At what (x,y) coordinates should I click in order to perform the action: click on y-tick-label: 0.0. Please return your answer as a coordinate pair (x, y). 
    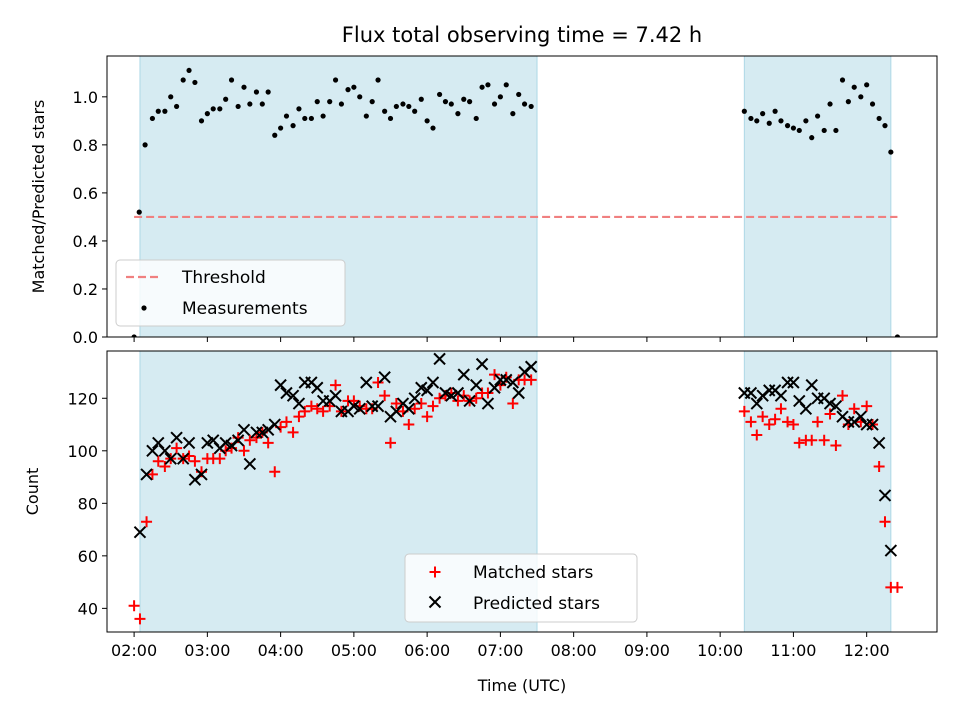
    Looking at the image, I should click on (85, 337).